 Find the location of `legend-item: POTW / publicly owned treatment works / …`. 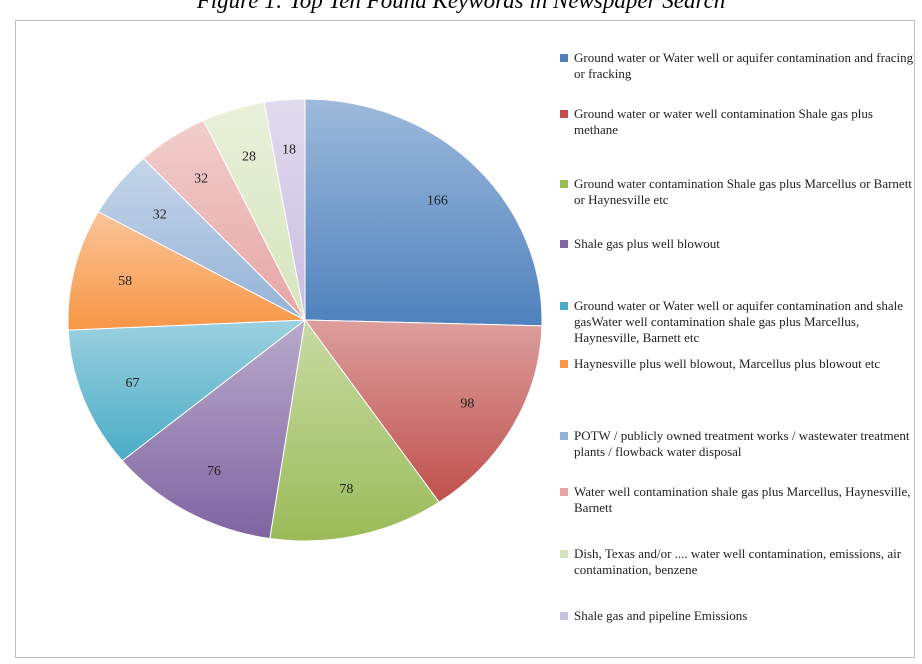

legend-item: POTW / publicly owned treatment works / … is located at coordinates (740, 444).